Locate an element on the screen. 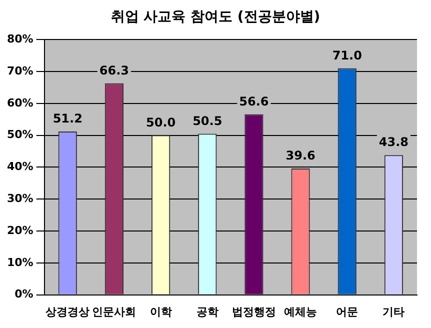  x-tick-label: 예체능 is located at coordinates (301, 311).